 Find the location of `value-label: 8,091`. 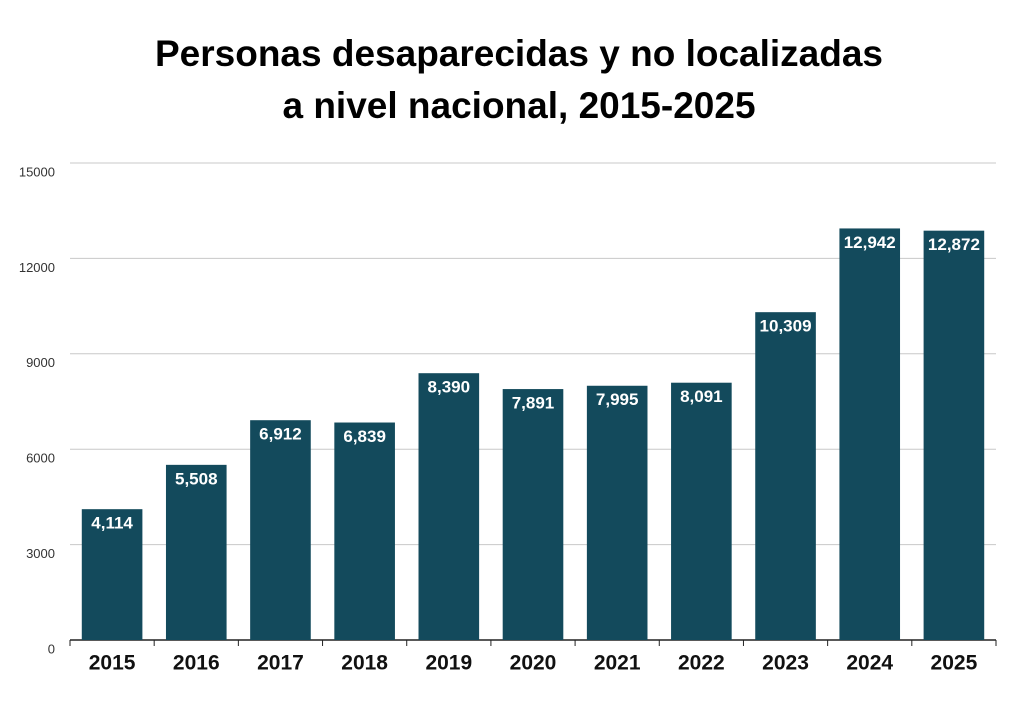

value-label: 8,091 is located at coordinates (701, 396).